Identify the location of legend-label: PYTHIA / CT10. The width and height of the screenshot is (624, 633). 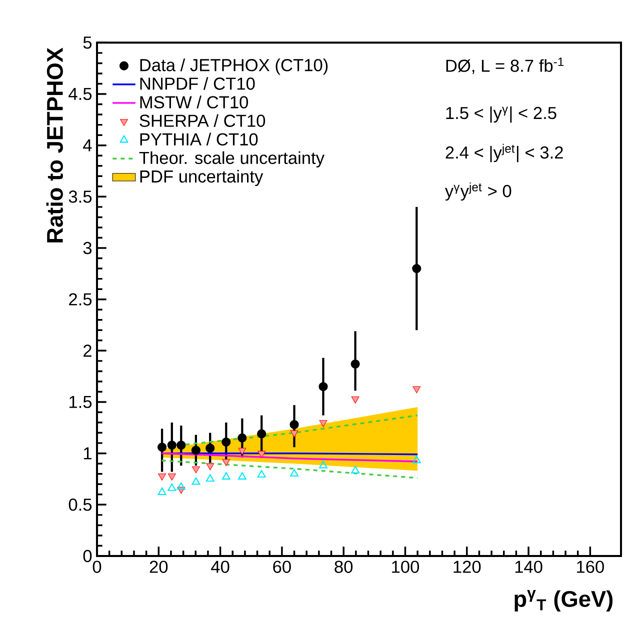
(199, 139).